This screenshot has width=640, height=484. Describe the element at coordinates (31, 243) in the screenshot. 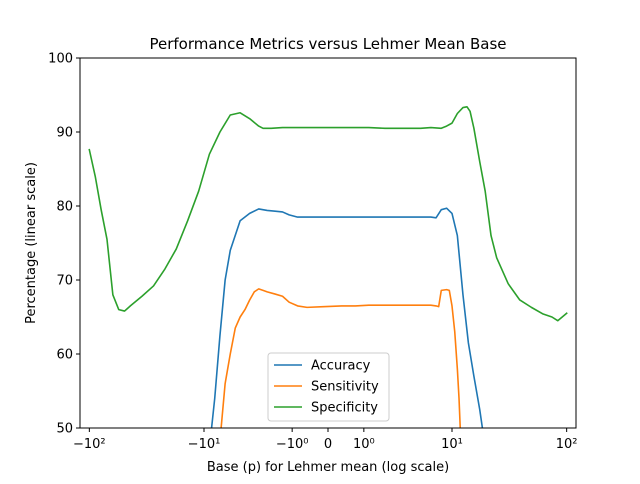

I see `y-axis-label: Percentage (linear scale)` at that location.